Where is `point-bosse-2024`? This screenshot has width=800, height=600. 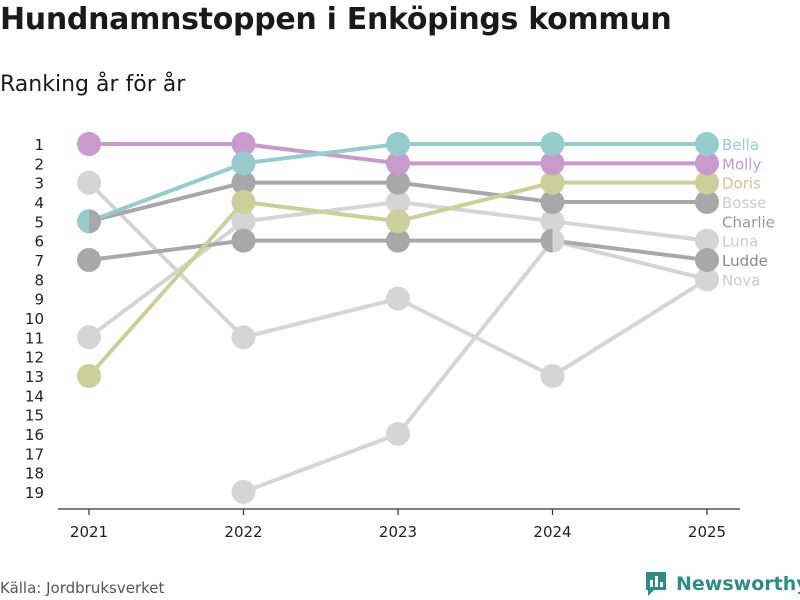
point-bosse-2024 is located at coordinates (552, 201).